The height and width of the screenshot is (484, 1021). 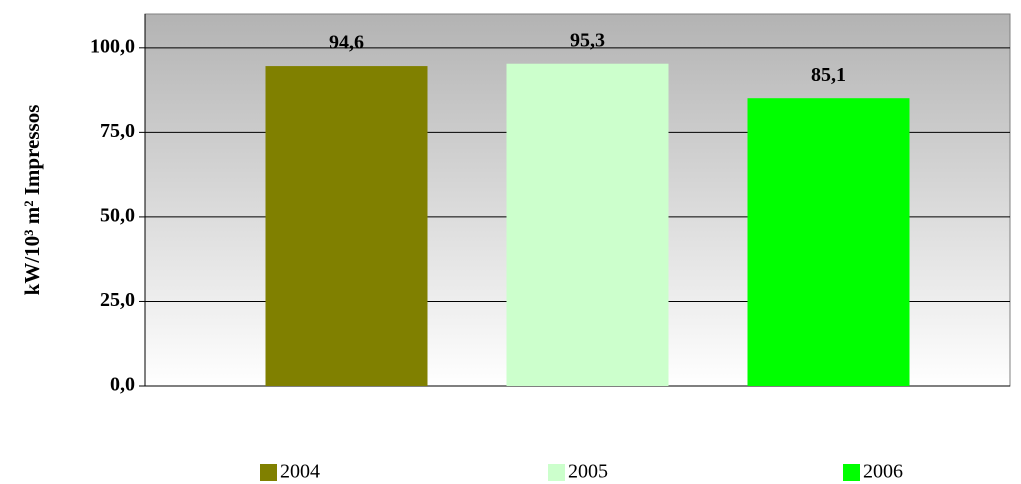 What do you see at coordinates (117, 216) in the screenshot?
I see `y-tick-label: 50,0` at bounding box center [117, 216].